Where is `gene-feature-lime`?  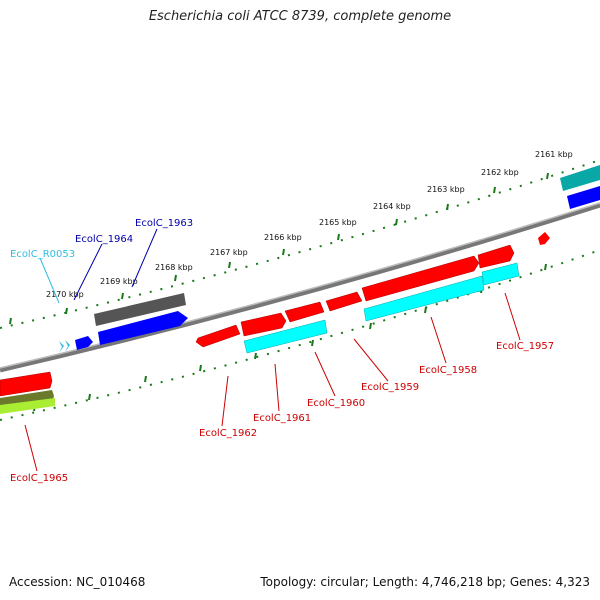
gene-feature-lime is located at coordinates (27, 406).